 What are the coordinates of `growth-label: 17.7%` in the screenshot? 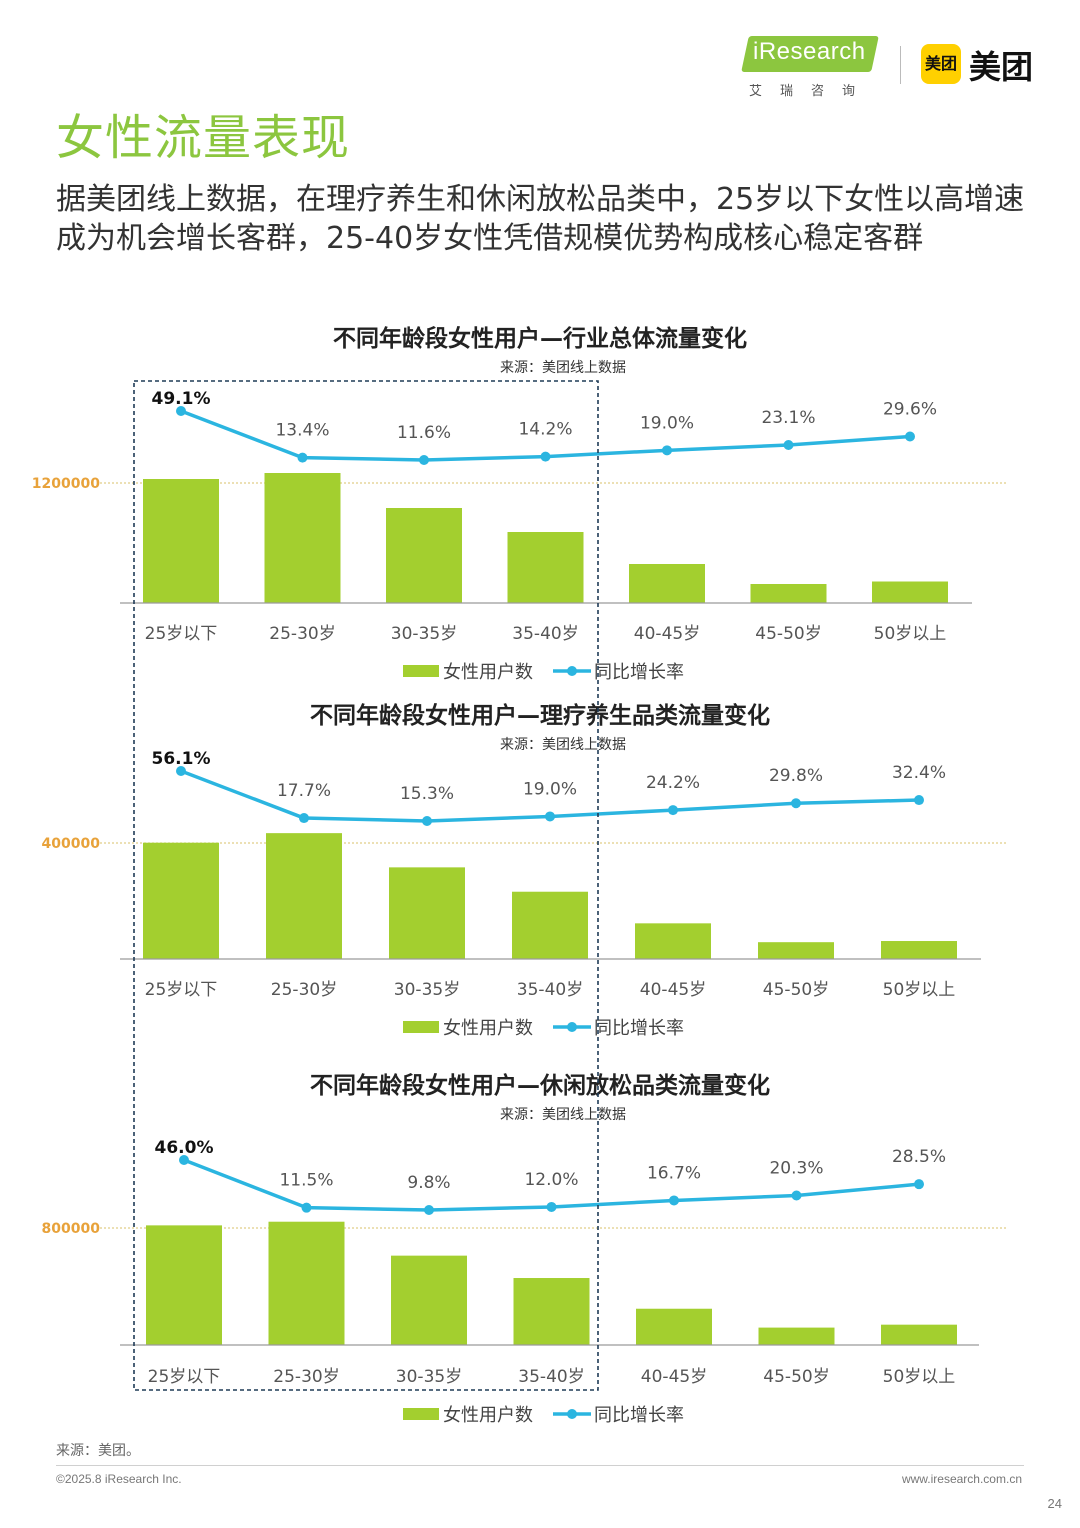 It's located at (304, 791).